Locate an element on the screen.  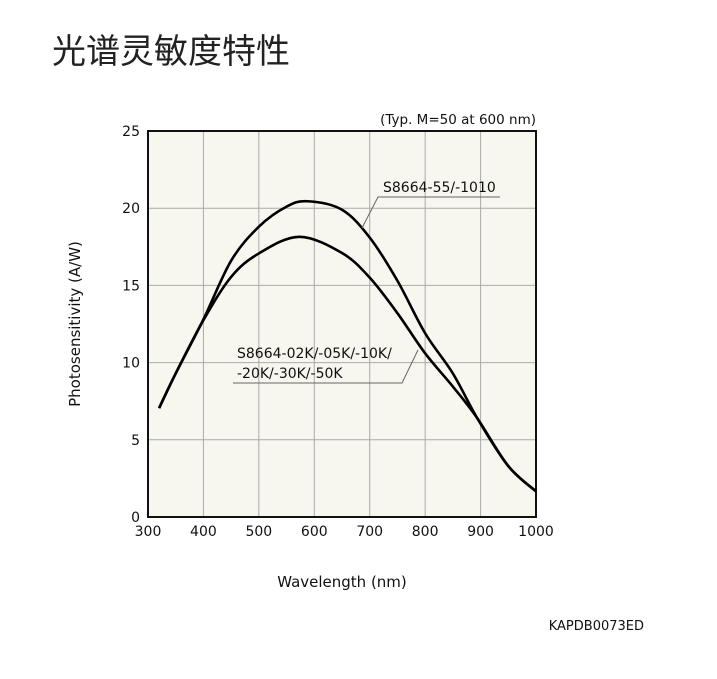
y-tick-label: 20 is located at coordinates (131, 209).